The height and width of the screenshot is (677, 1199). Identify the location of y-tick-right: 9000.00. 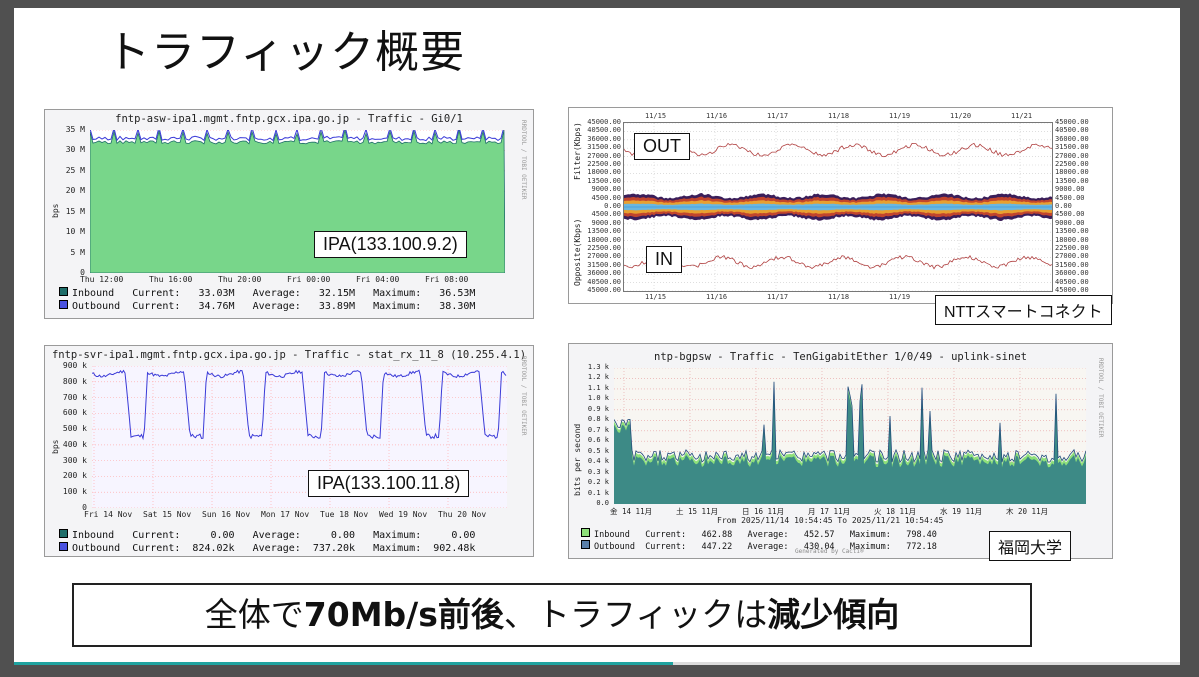
(1070, 222).